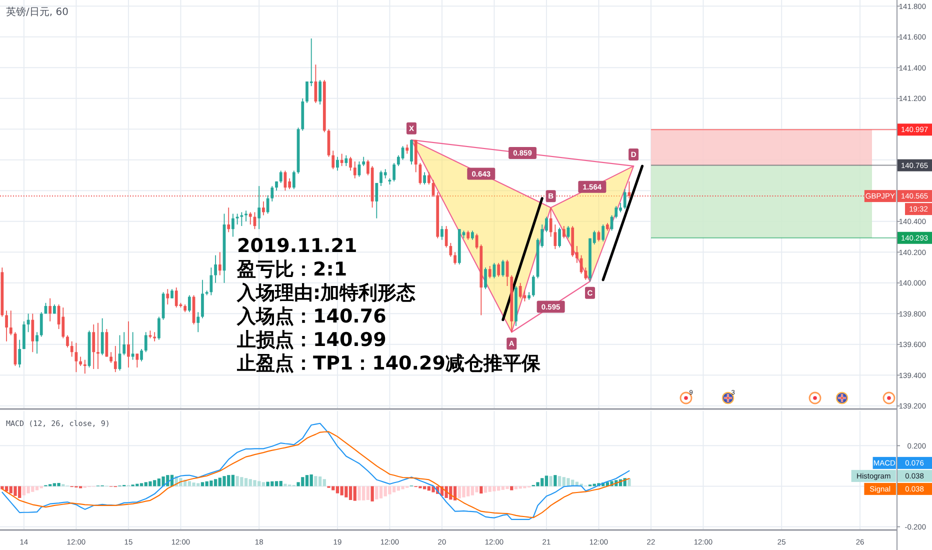 The image size is (932, 550). I want to click on annotation: 入场理由:加特利形态, so click(326, 293).